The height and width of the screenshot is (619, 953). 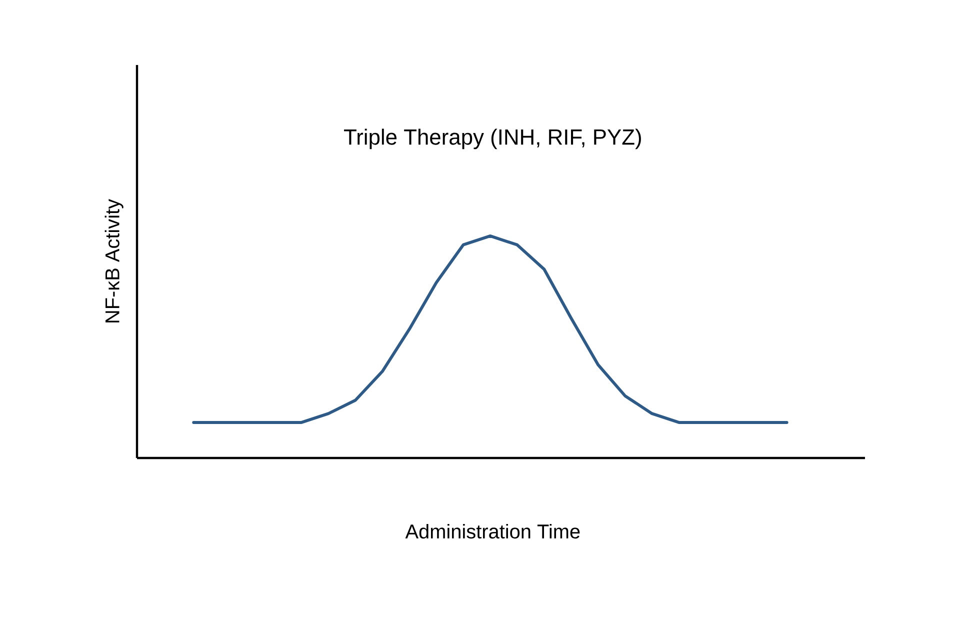 What do you see at coordinates (114, 260) in the screenshot?
I see `y-axis-title: NF-κB Activity` at bounding box center [114, 260].